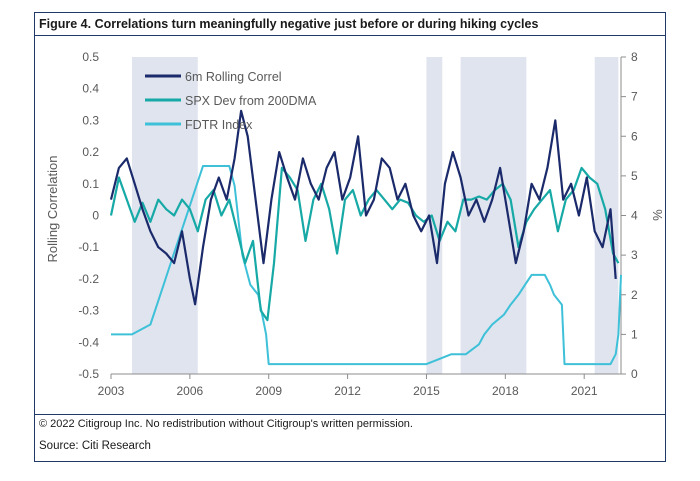 The width and height of the screenshot is (700, 481). What do you see at coordinates (88, 311) in the screenshot?
I see `y-tick-label: -0.3` at bounding box center [88, 311].